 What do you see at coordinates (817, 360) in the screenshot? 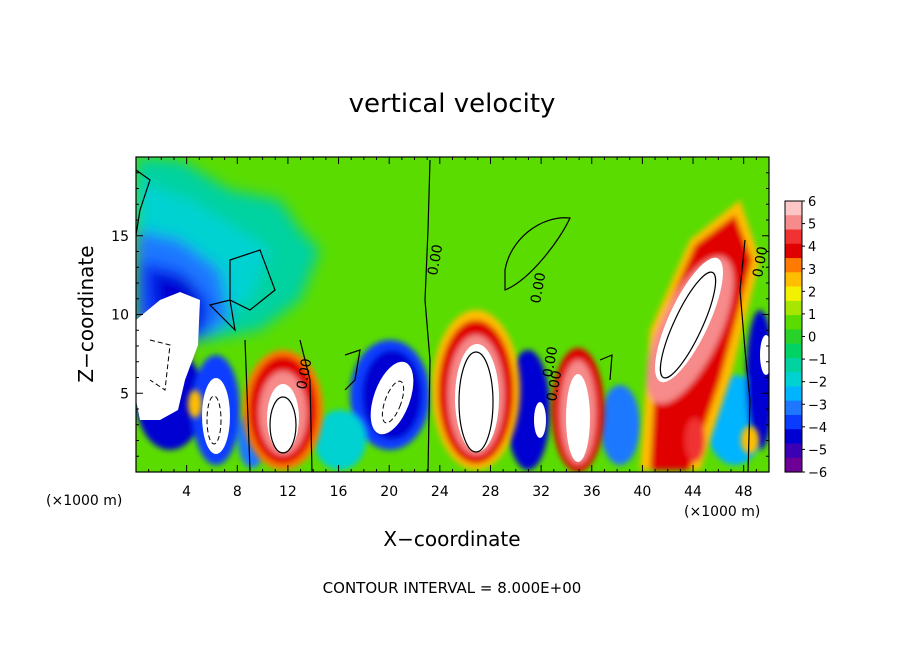
I see `colorbar-tick-label: −1` at bounding box center [817, 360].